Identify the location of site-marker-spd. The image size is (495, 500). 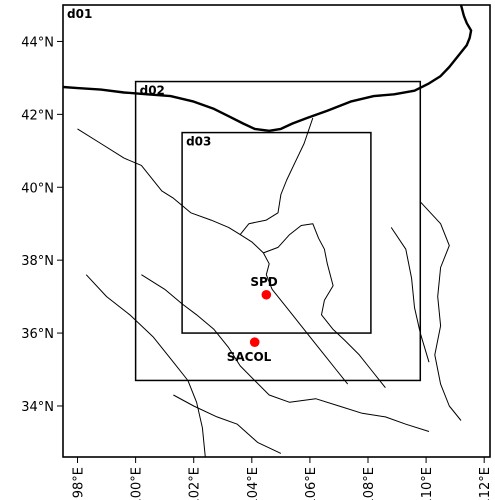
(266, 294).